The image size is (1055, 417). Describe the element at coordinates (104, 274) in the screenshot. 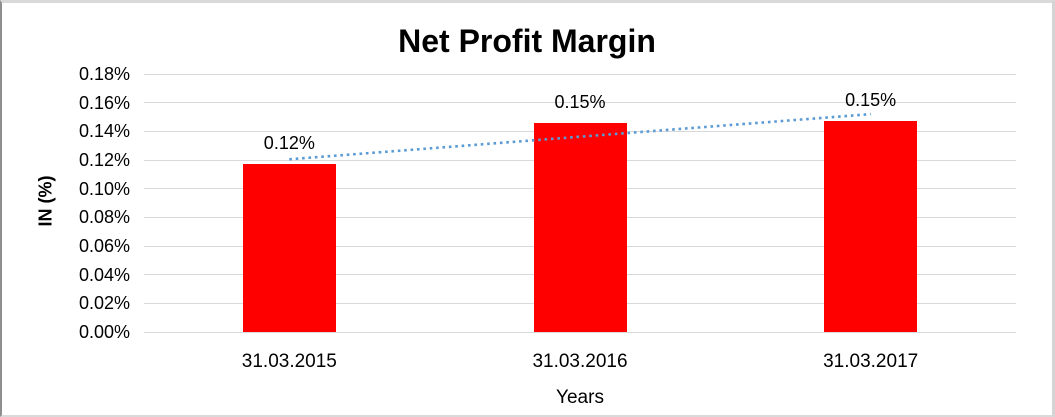

I see `y-tick-label: 0.04%` at that location.